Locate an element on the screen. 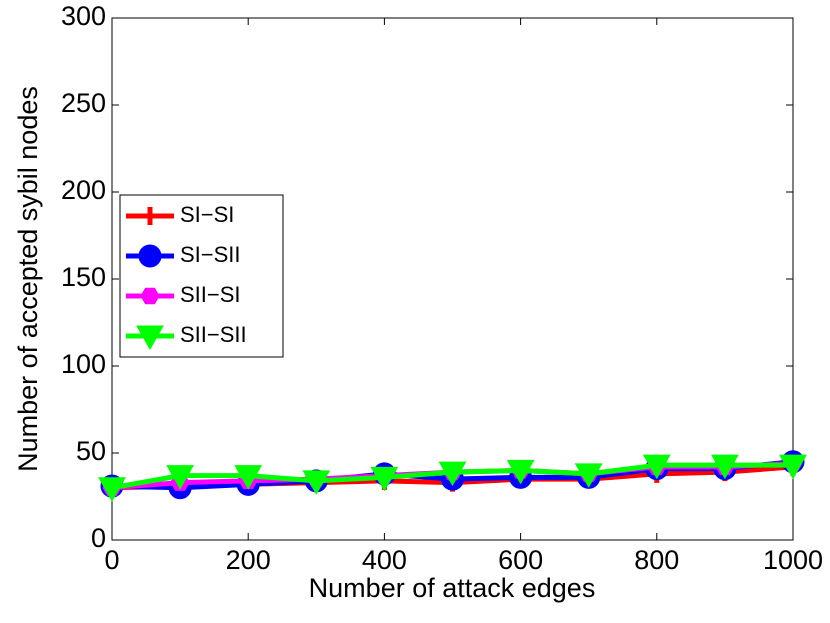 This screenshot has height=623, width=830. legend-label: SI−SI is located at coordinates (207, 214).